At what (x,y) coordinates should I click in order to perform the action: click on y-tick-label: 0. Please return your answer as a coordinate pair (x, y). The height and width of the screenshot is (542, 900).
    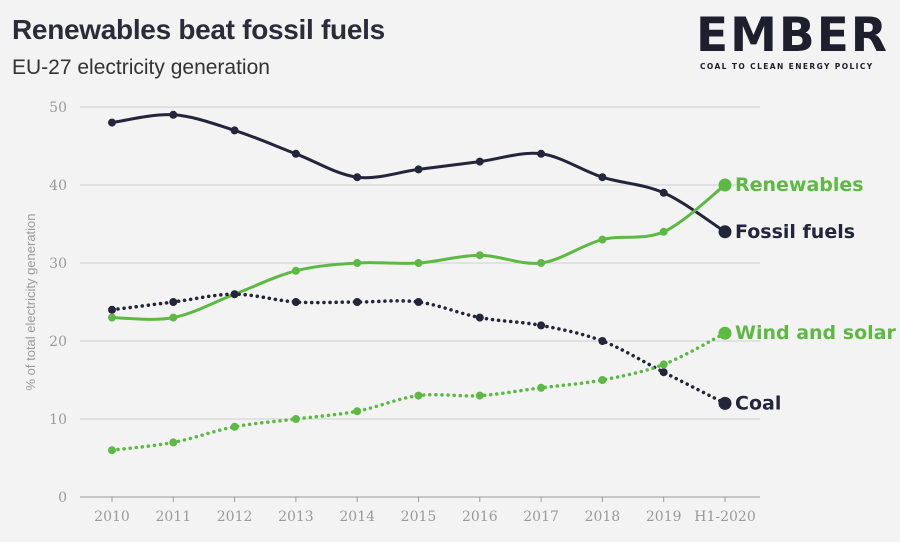
    Looking at the image, I should click on (62, 498).